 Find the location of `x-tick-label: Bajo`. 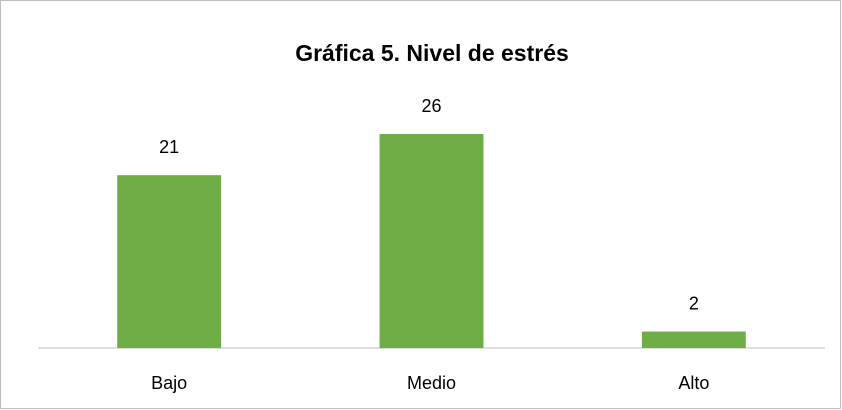

x-tick-label: Bajo is located at coordinates (169, 383).